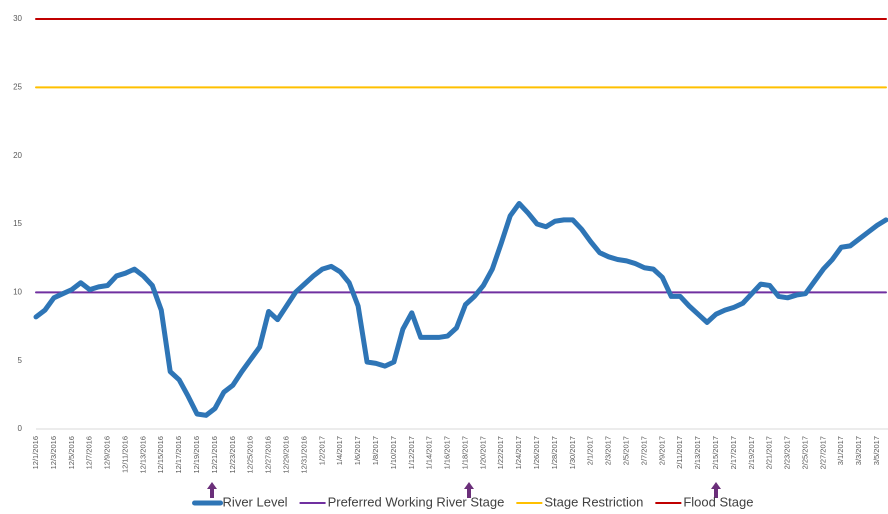 The height and width of the screenshot is (514, 888). Describe the element at coordinates (17, 18) in the screenshot. I see `y-tick-label: 30` at that location.